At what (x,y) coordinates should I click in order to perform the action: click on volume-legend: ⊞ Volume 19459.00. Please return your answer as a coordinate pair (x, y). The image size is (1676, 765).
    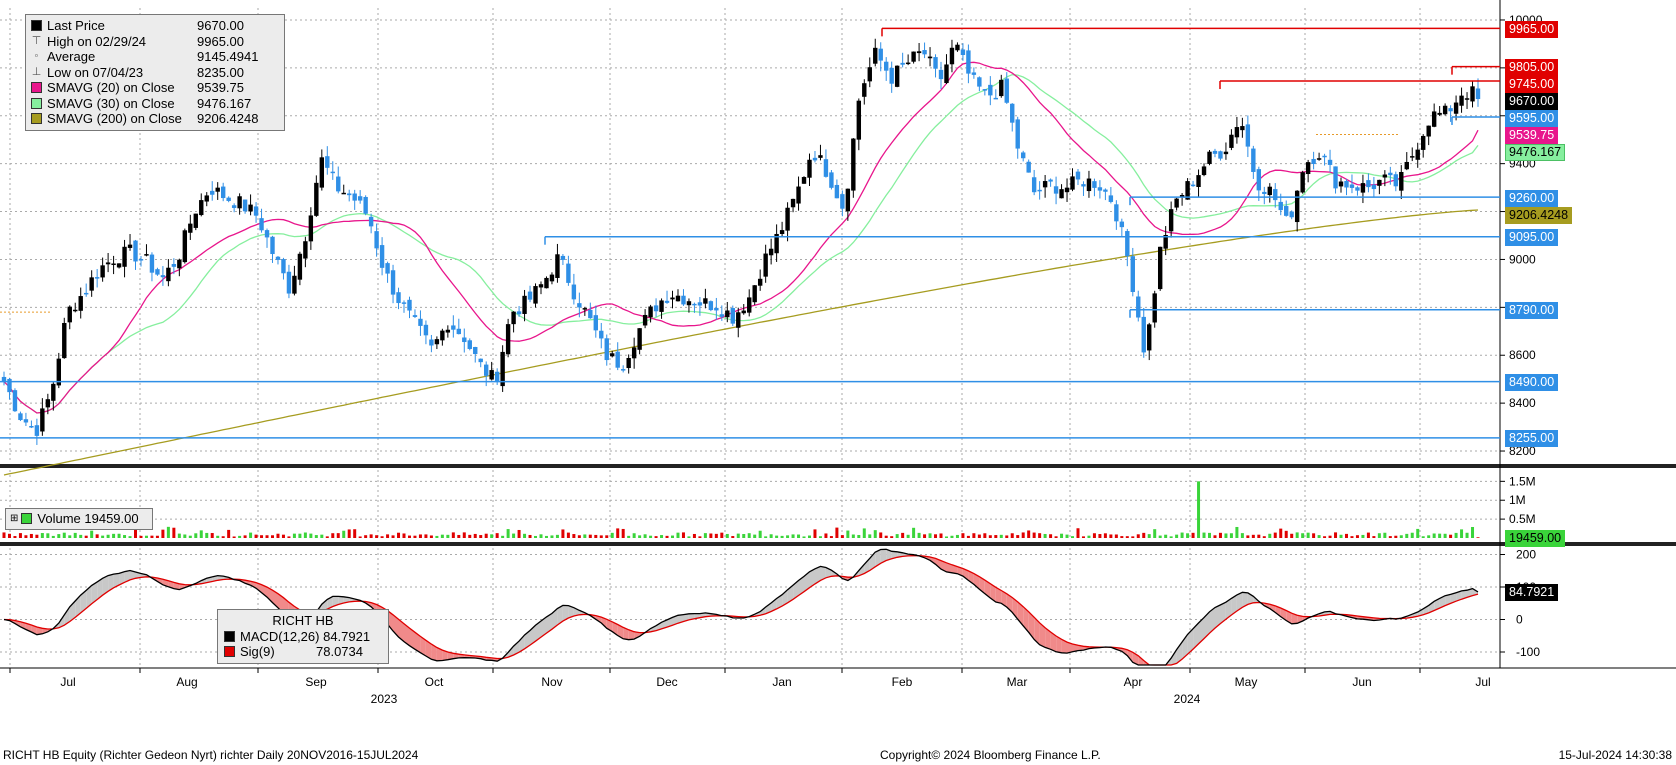
    Looking at the image, I should click on (79, 519).